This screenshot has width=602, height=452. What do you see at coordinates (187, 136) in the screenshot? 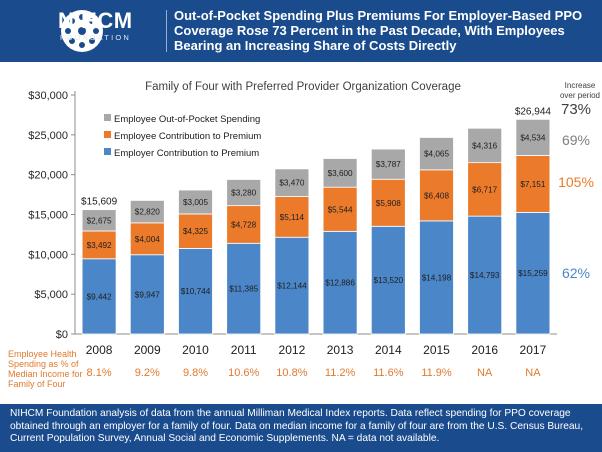
I see `legend-label: Employee Contribution to Premium` at bounding box center [187, 136].